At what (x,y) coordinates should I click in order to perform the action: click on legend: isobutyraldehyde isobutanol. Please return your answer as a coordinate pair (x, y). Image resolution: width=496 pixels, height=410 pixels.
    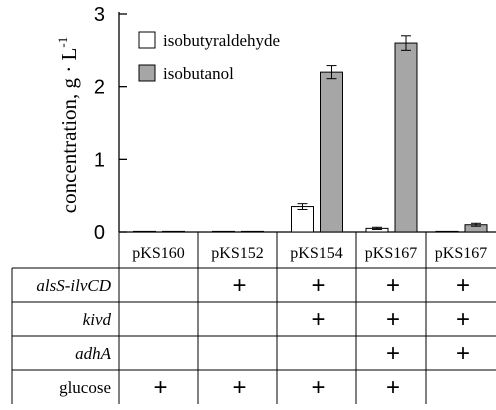
    Looking at the image, I should click on (209, 57).